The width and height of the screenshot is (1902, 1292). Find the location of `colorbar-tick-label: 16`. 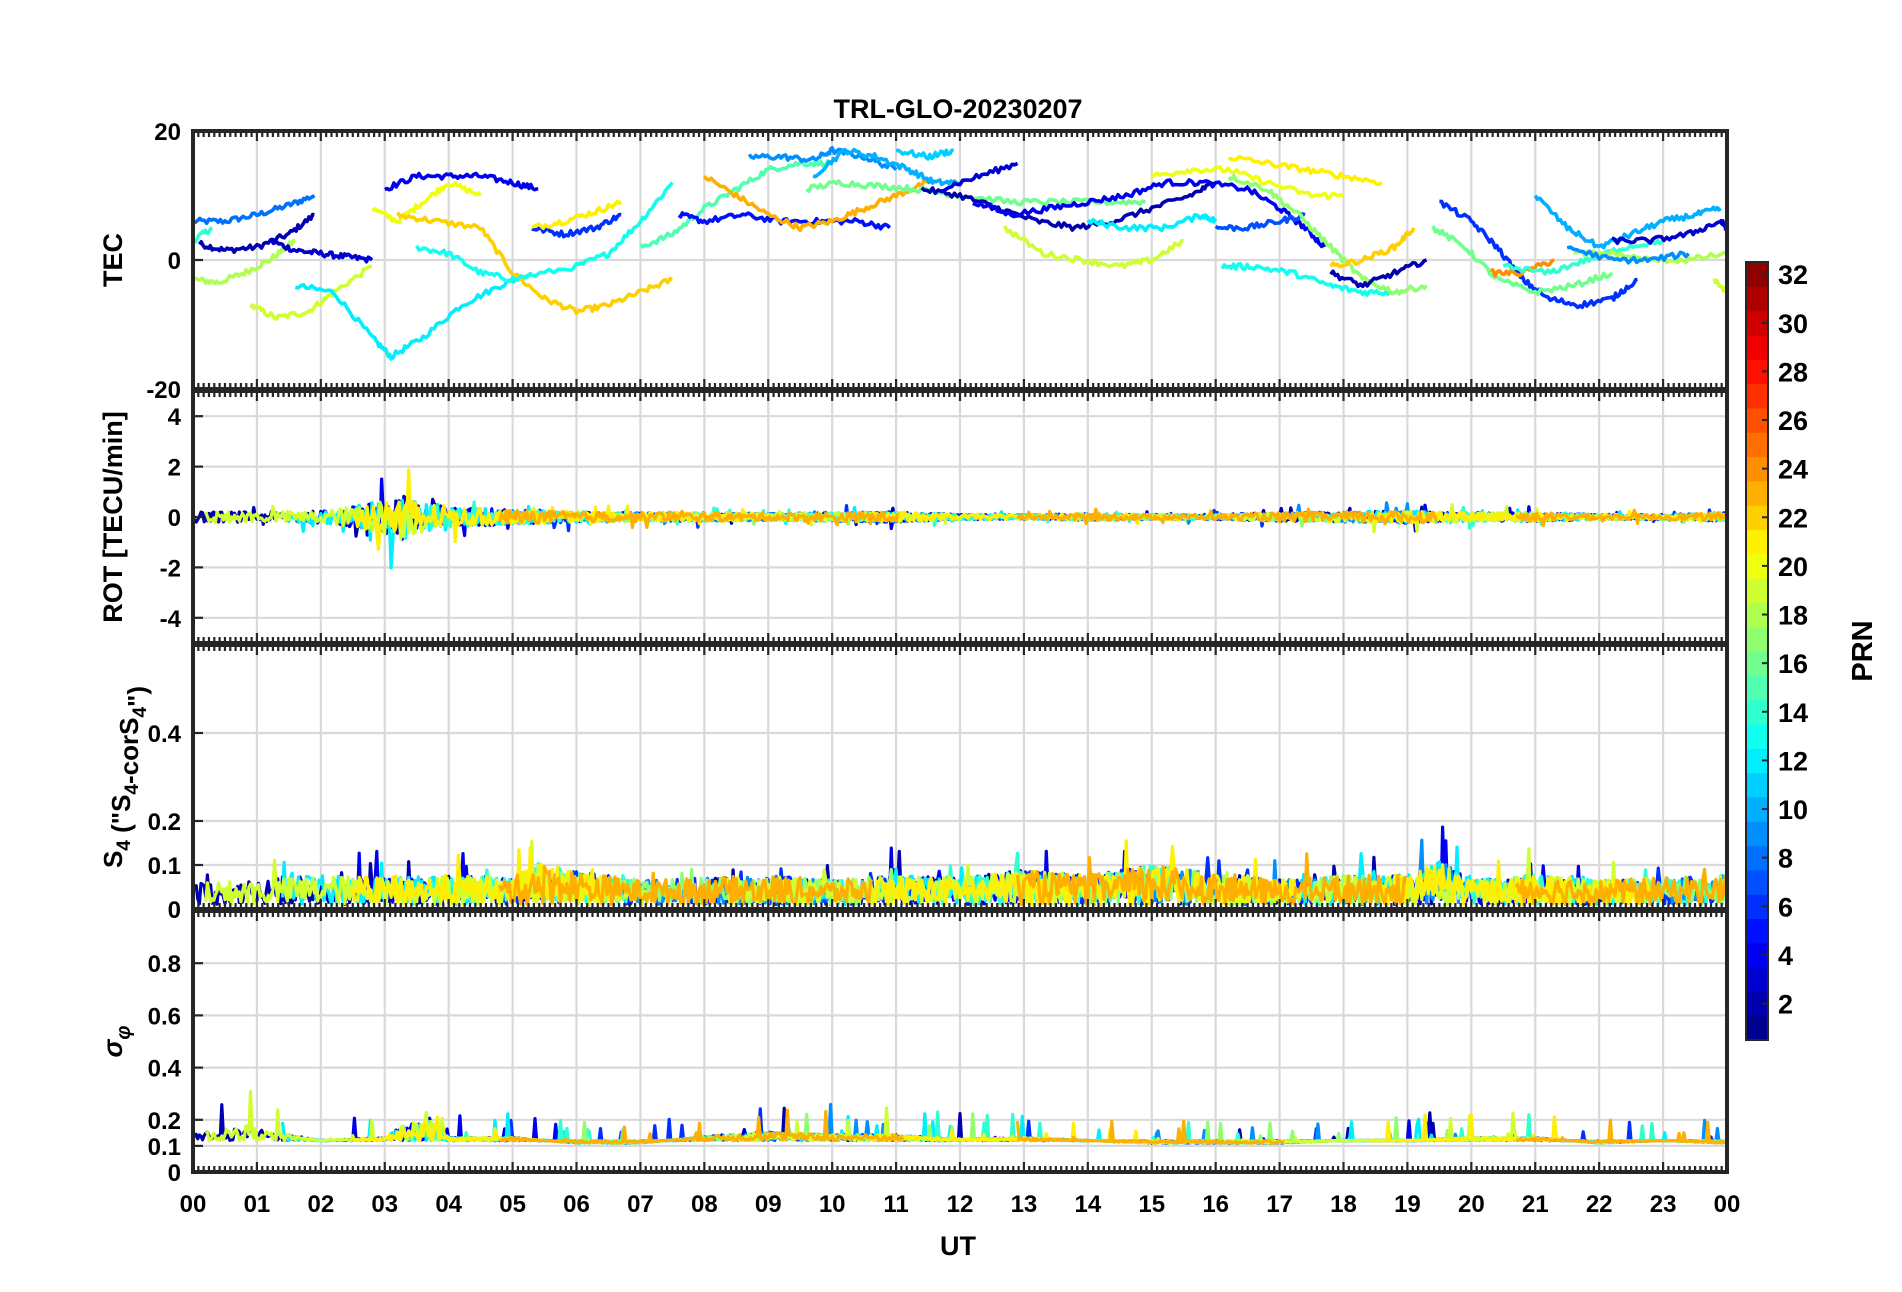

colorbar-tick-label: 16 is located at coordinates (1793, 664).